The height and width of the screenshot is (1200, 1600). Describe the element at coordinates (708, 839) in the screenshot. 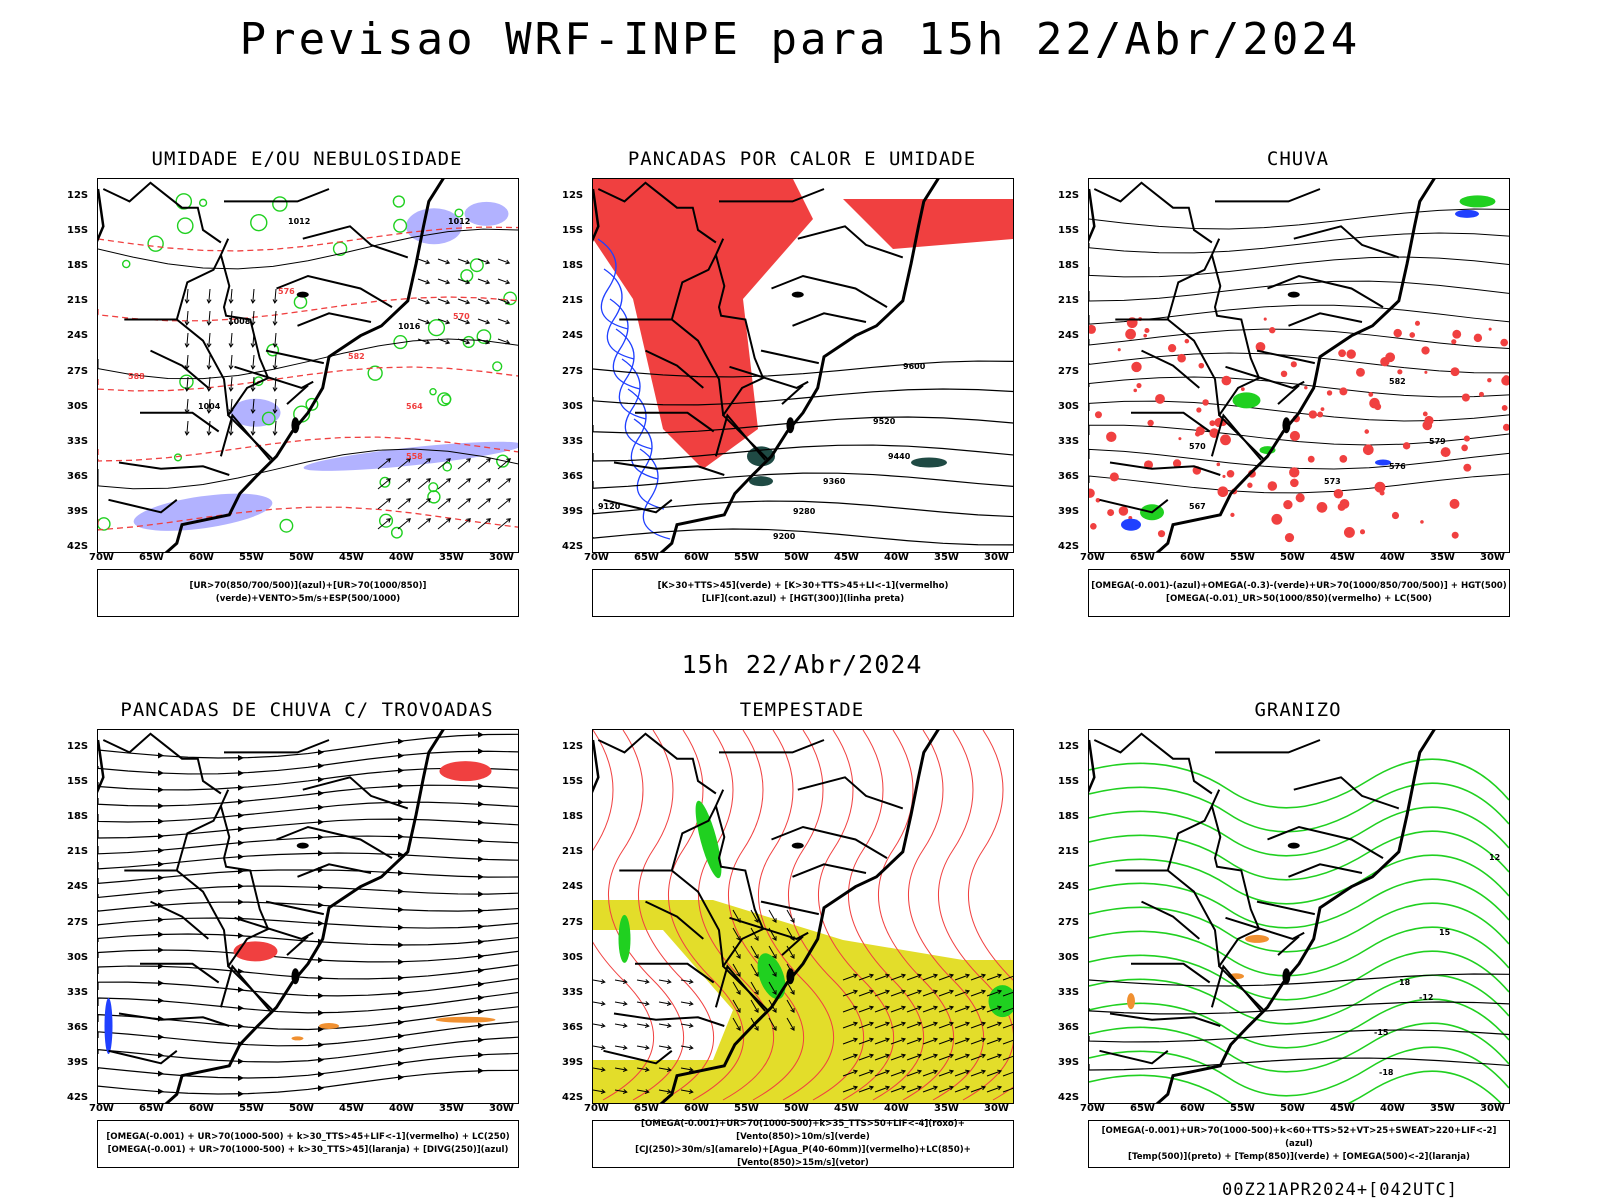

I see `wind850-fill` at that location.